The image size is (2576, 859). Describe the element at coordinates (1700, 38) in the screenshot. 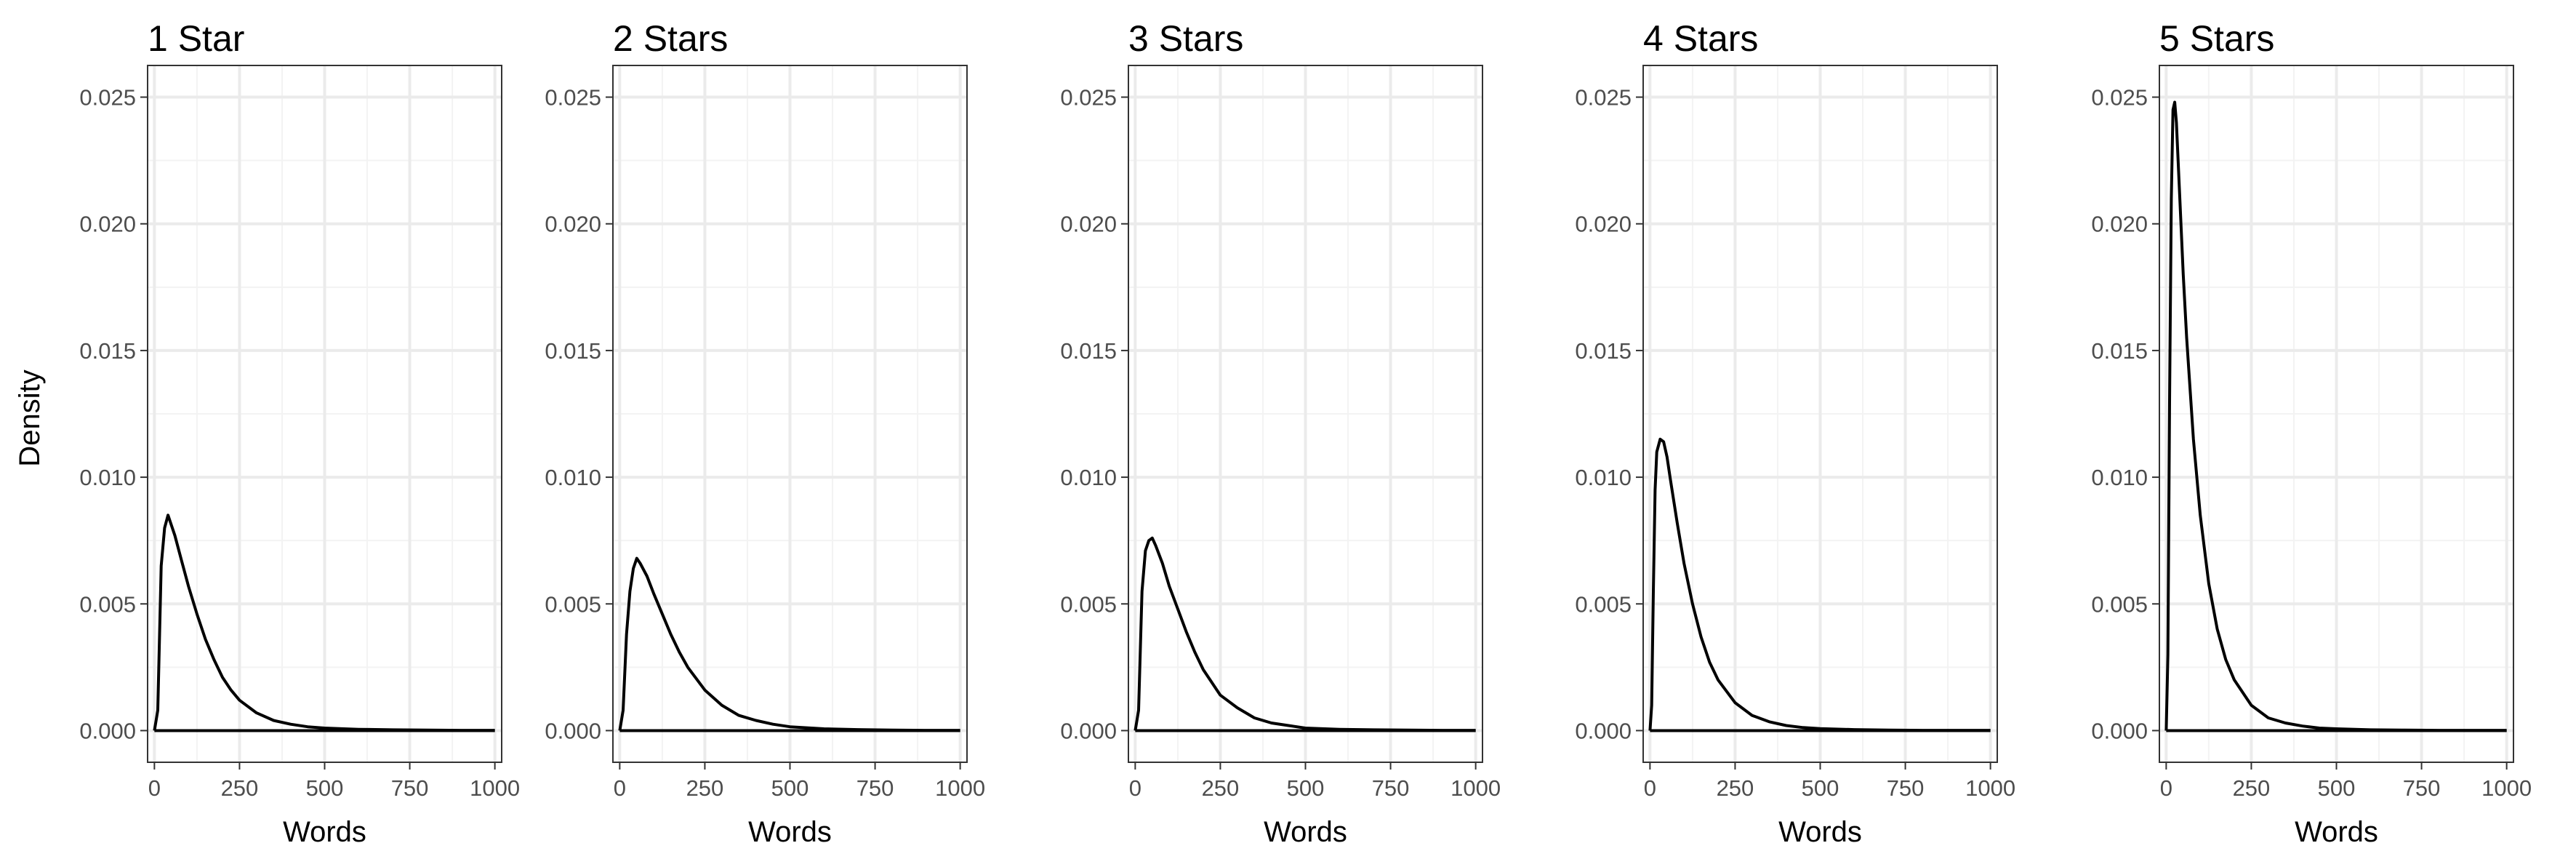

I see `panel-title: 4 Stars` at that location.